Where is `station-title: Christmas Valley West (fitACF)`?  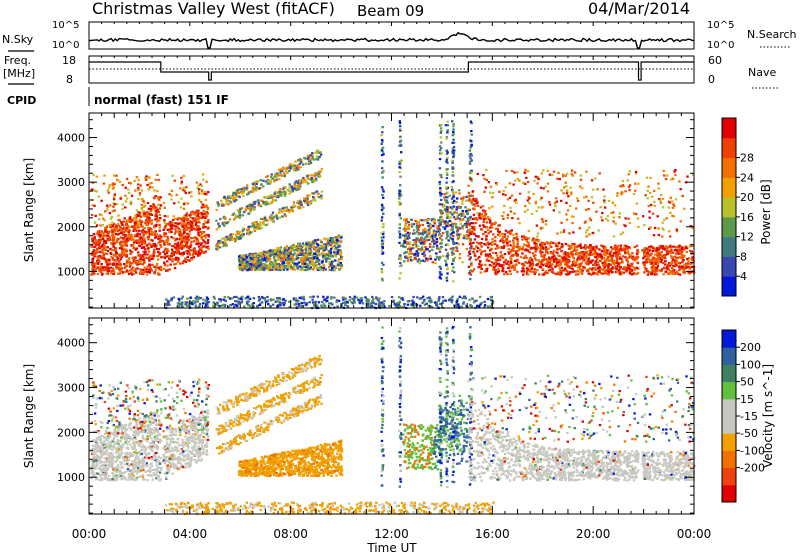
station-title: Christmas Valley West (fitACF) is located at coordinates (213, 9).